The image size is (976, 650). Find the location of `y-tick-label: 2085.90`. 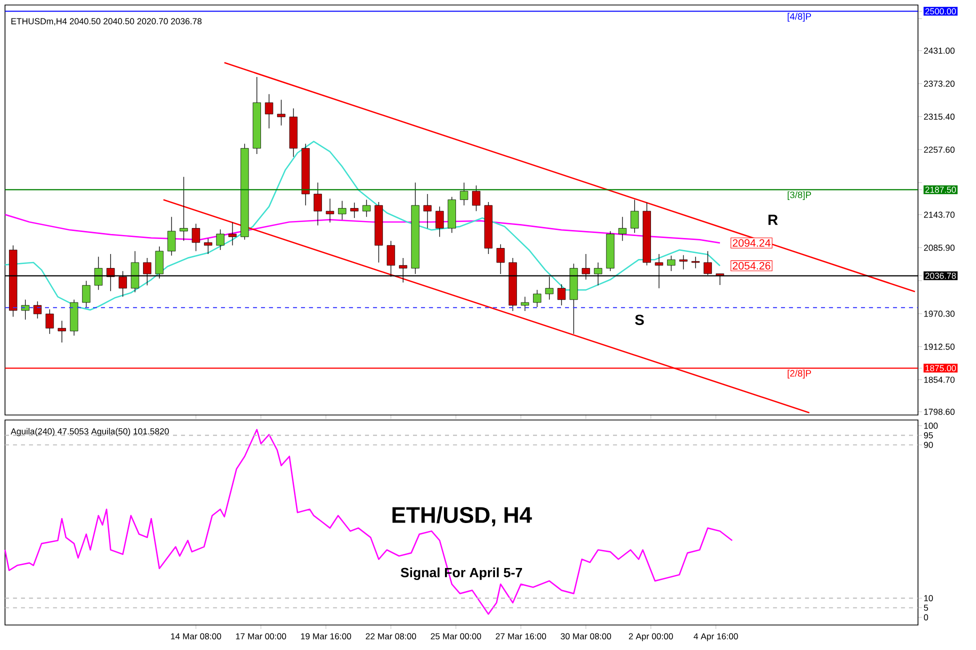

y-tick-label: 2085.90 is located at coordinates (939, 247).